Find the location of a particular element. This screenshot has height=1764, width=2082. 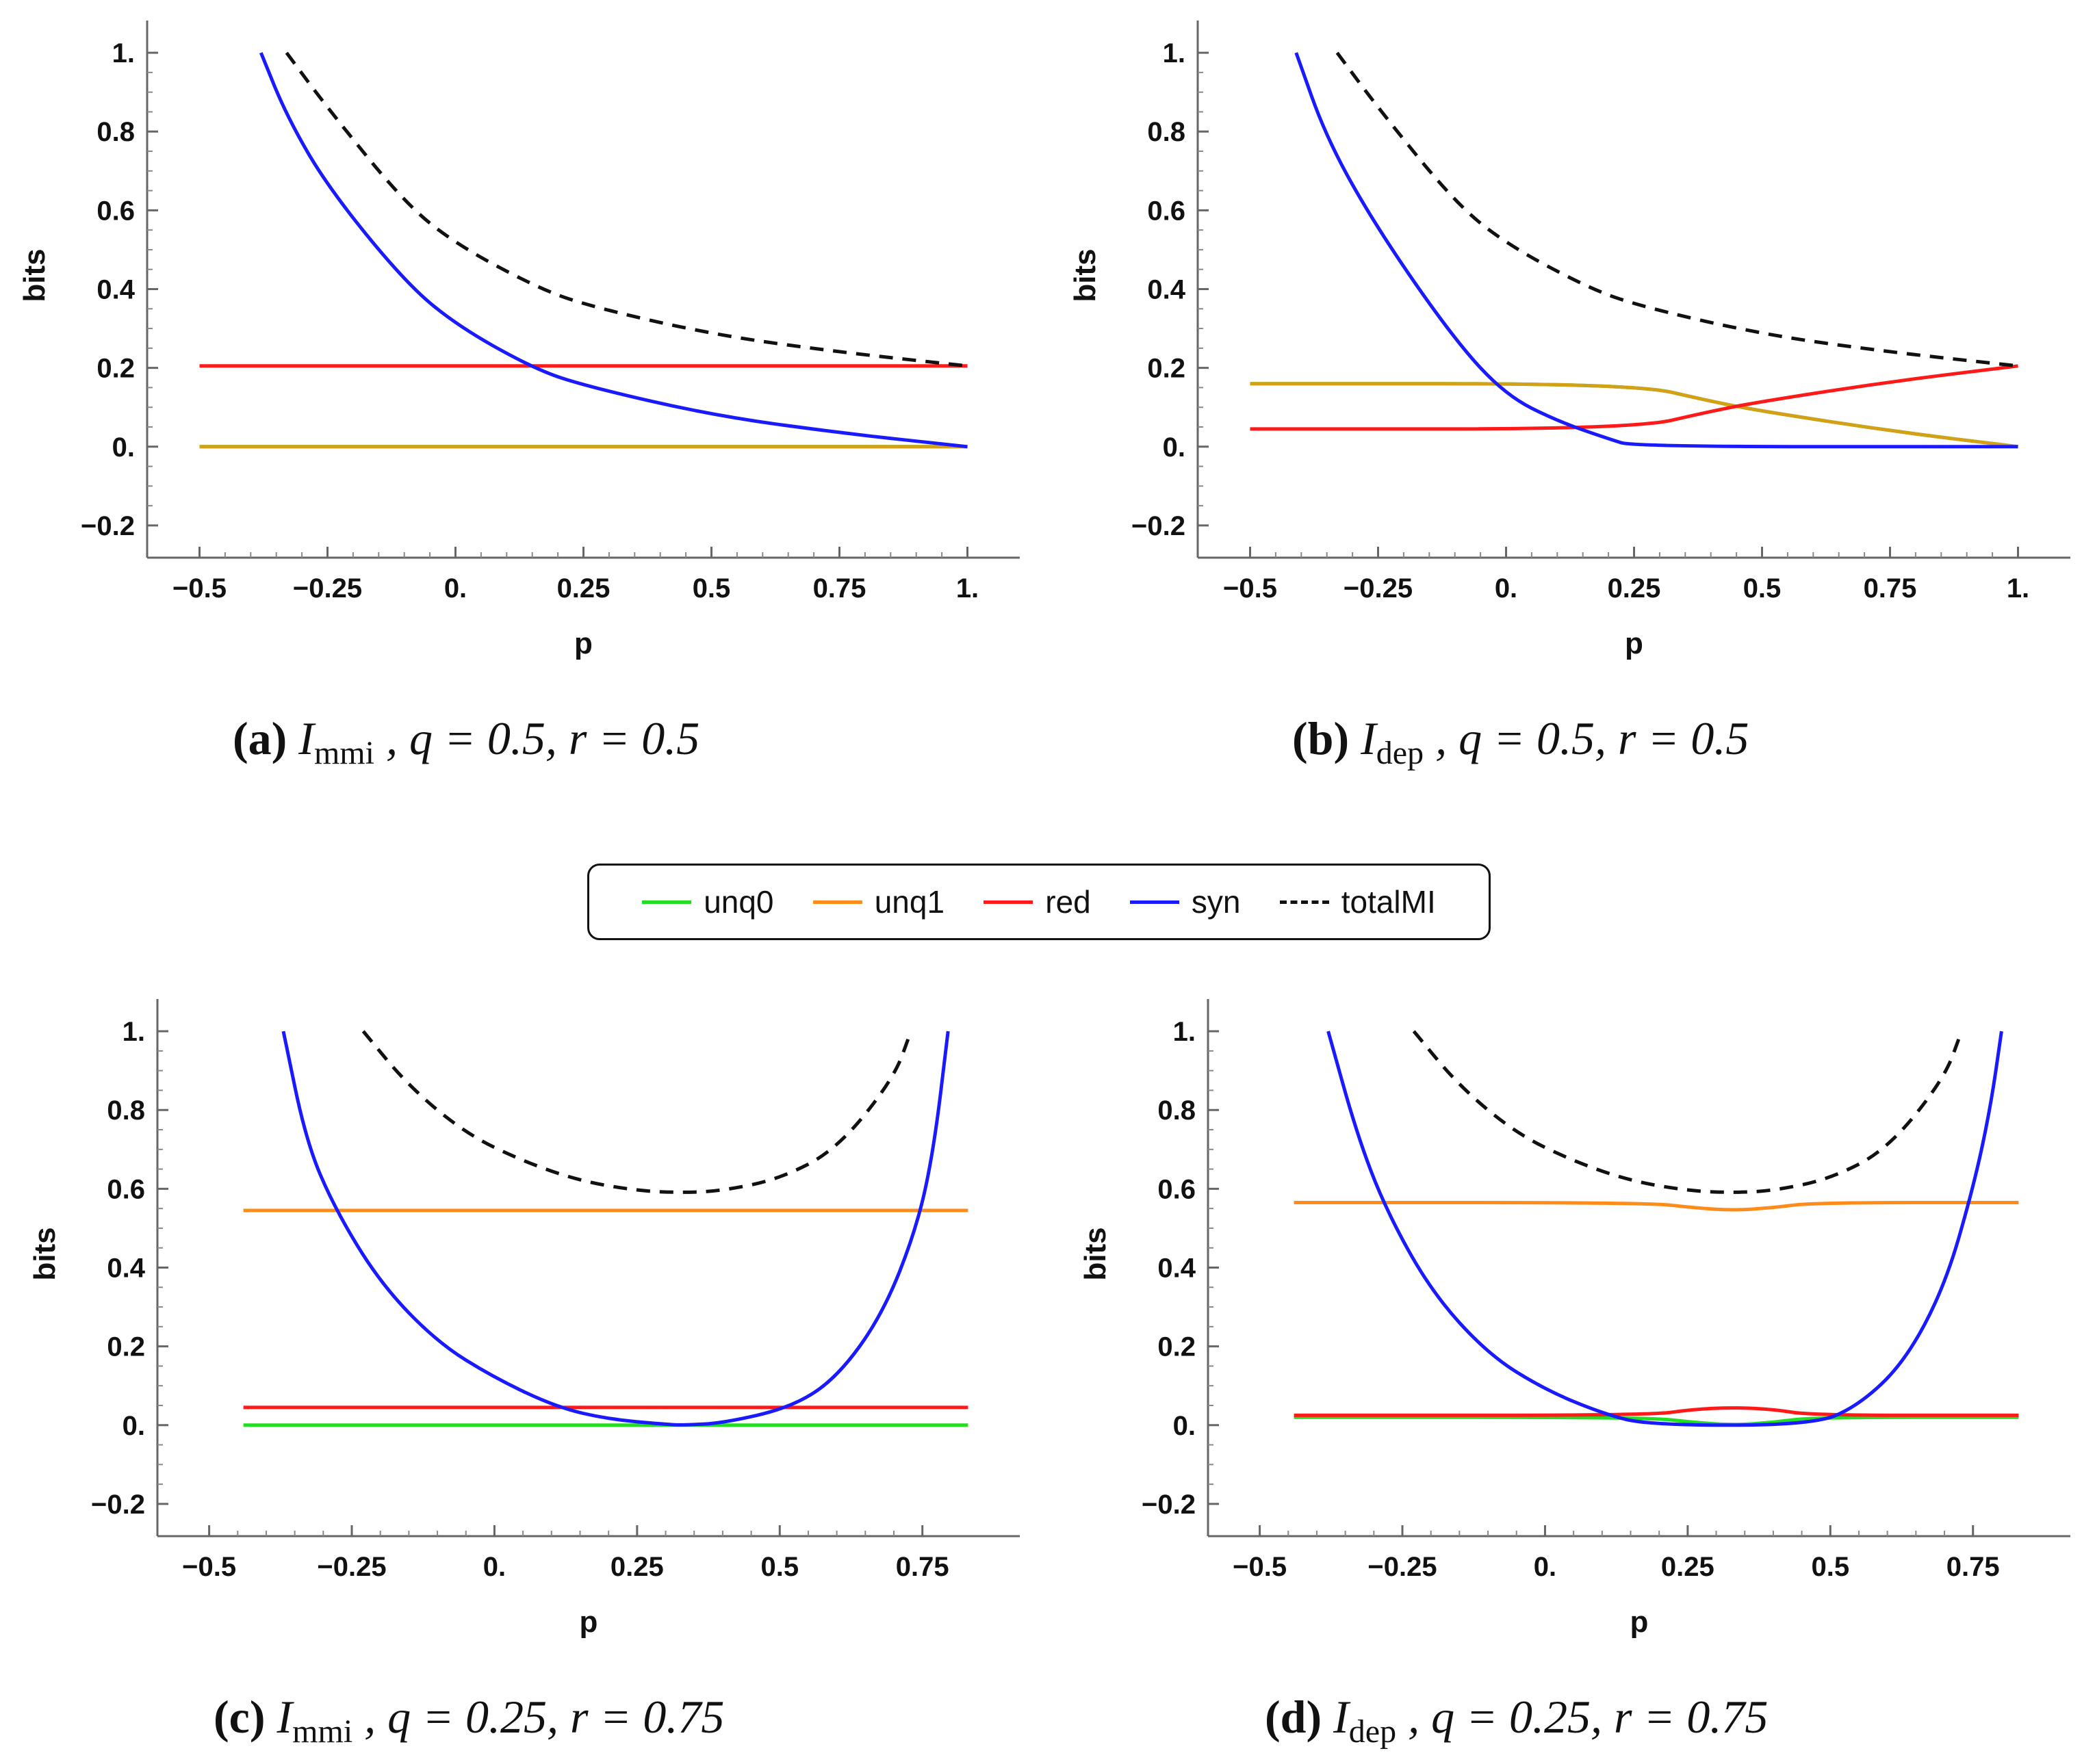

legend-swatch-totalMI is located at coordinates (1304, 902).